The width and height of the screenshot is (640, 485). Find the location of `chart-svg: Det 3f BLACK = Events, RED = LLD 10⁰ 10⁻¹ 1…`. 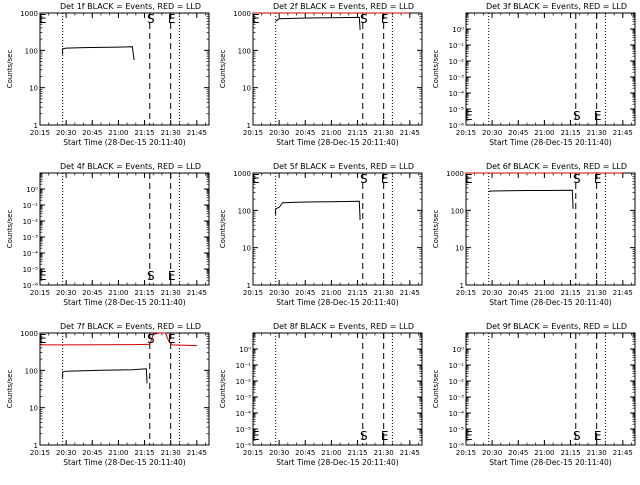

chart-svg: Det 3f BLACK = Events, RED = LLD 10⁰ 10⁻¹ 1… is located at coordinates (534, 74).